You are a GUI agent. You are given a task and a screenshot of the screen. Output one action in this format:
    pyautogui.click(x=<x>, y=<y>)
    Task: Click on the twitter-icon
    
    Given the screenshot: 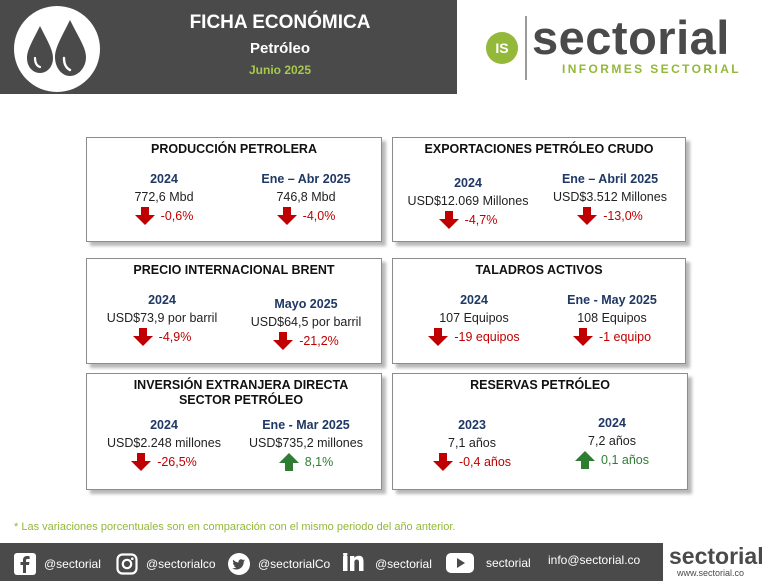 What is the action you would take?
    pyautogui.click(x=239, y=564)
    